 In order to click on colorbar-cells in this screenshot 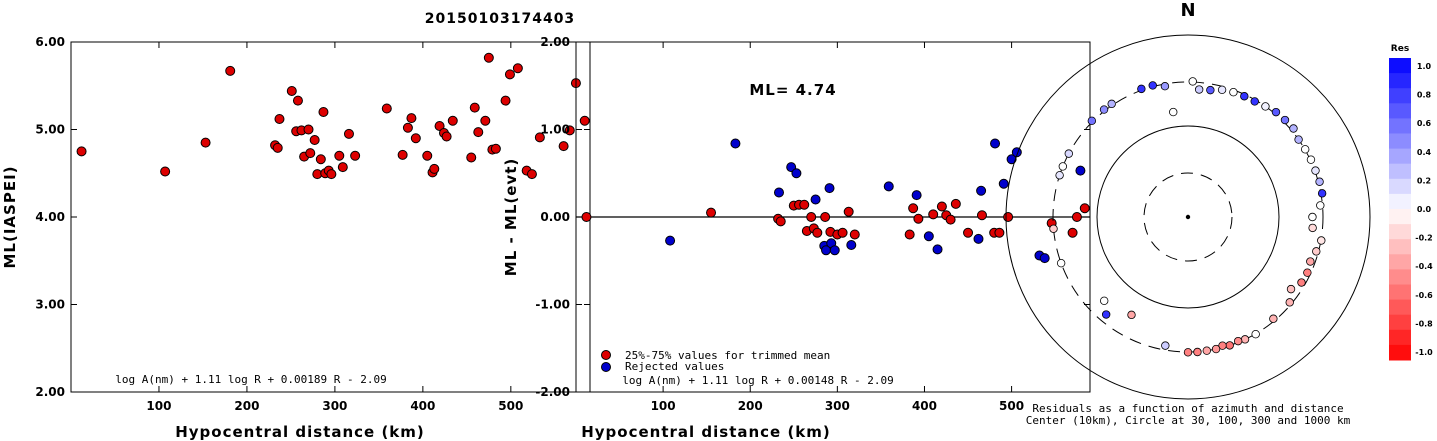, I will do `click(1400, 209)`.